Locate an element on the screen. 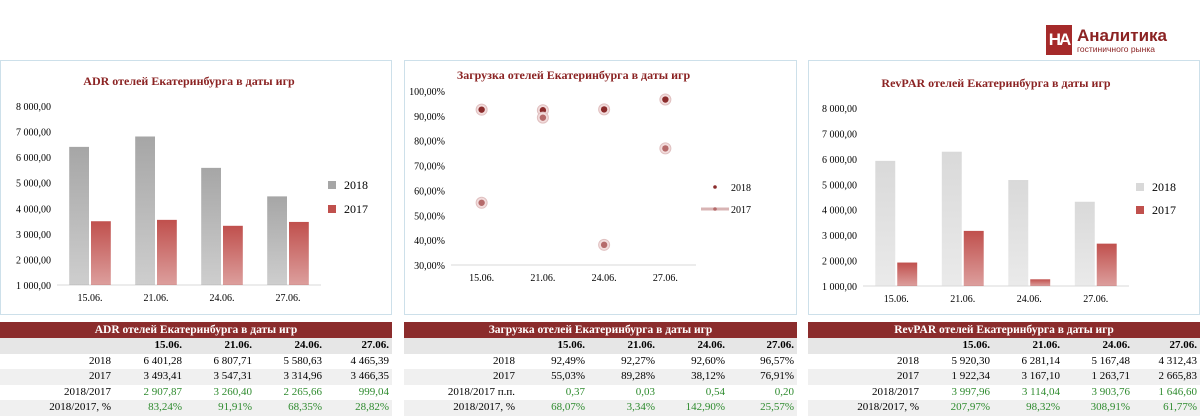  table-cell: 1 263,71 is located at coordinates (1111, 376).